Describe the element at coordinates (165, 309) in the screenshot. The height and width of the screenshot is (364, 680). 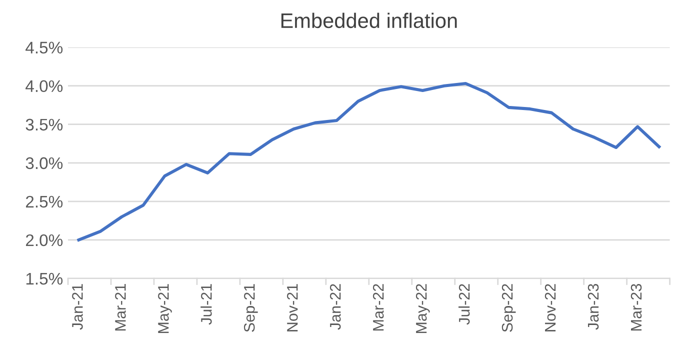
I see `x-tick-label: May-21` at that location.